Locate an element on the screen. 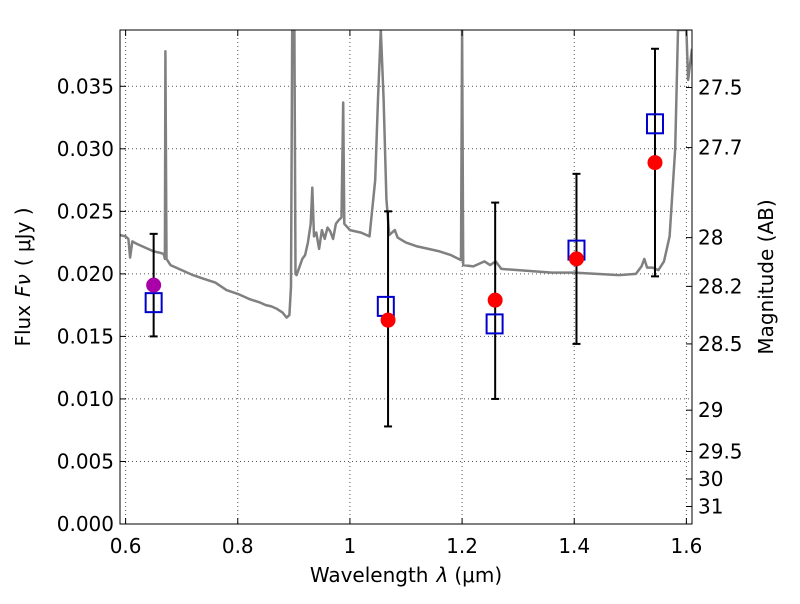 Image resolution: width=800 pixels, height=604 pixels. x-tick-label: 0.6 is located at coordinates (126, 546).